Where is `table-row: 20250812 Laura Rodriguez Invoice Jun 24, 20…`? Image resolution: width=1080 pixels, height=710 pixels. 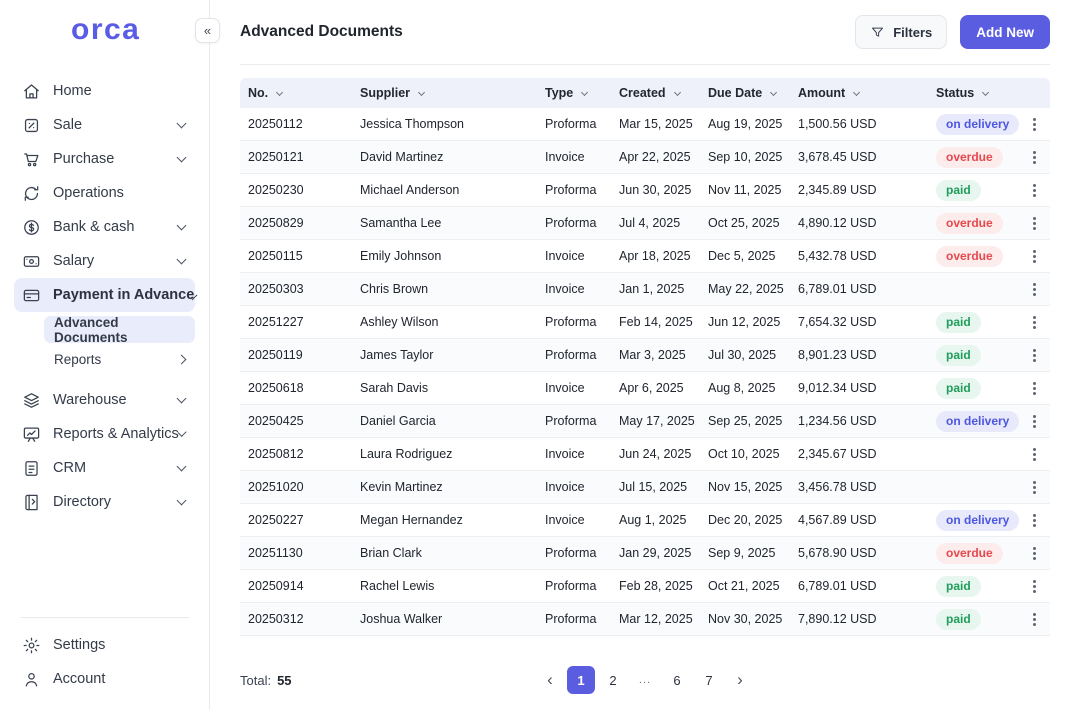 table-row: 20250812 Laura Rodriguez Invoice Jun 24, 20… is located at coordinates (645, 454).